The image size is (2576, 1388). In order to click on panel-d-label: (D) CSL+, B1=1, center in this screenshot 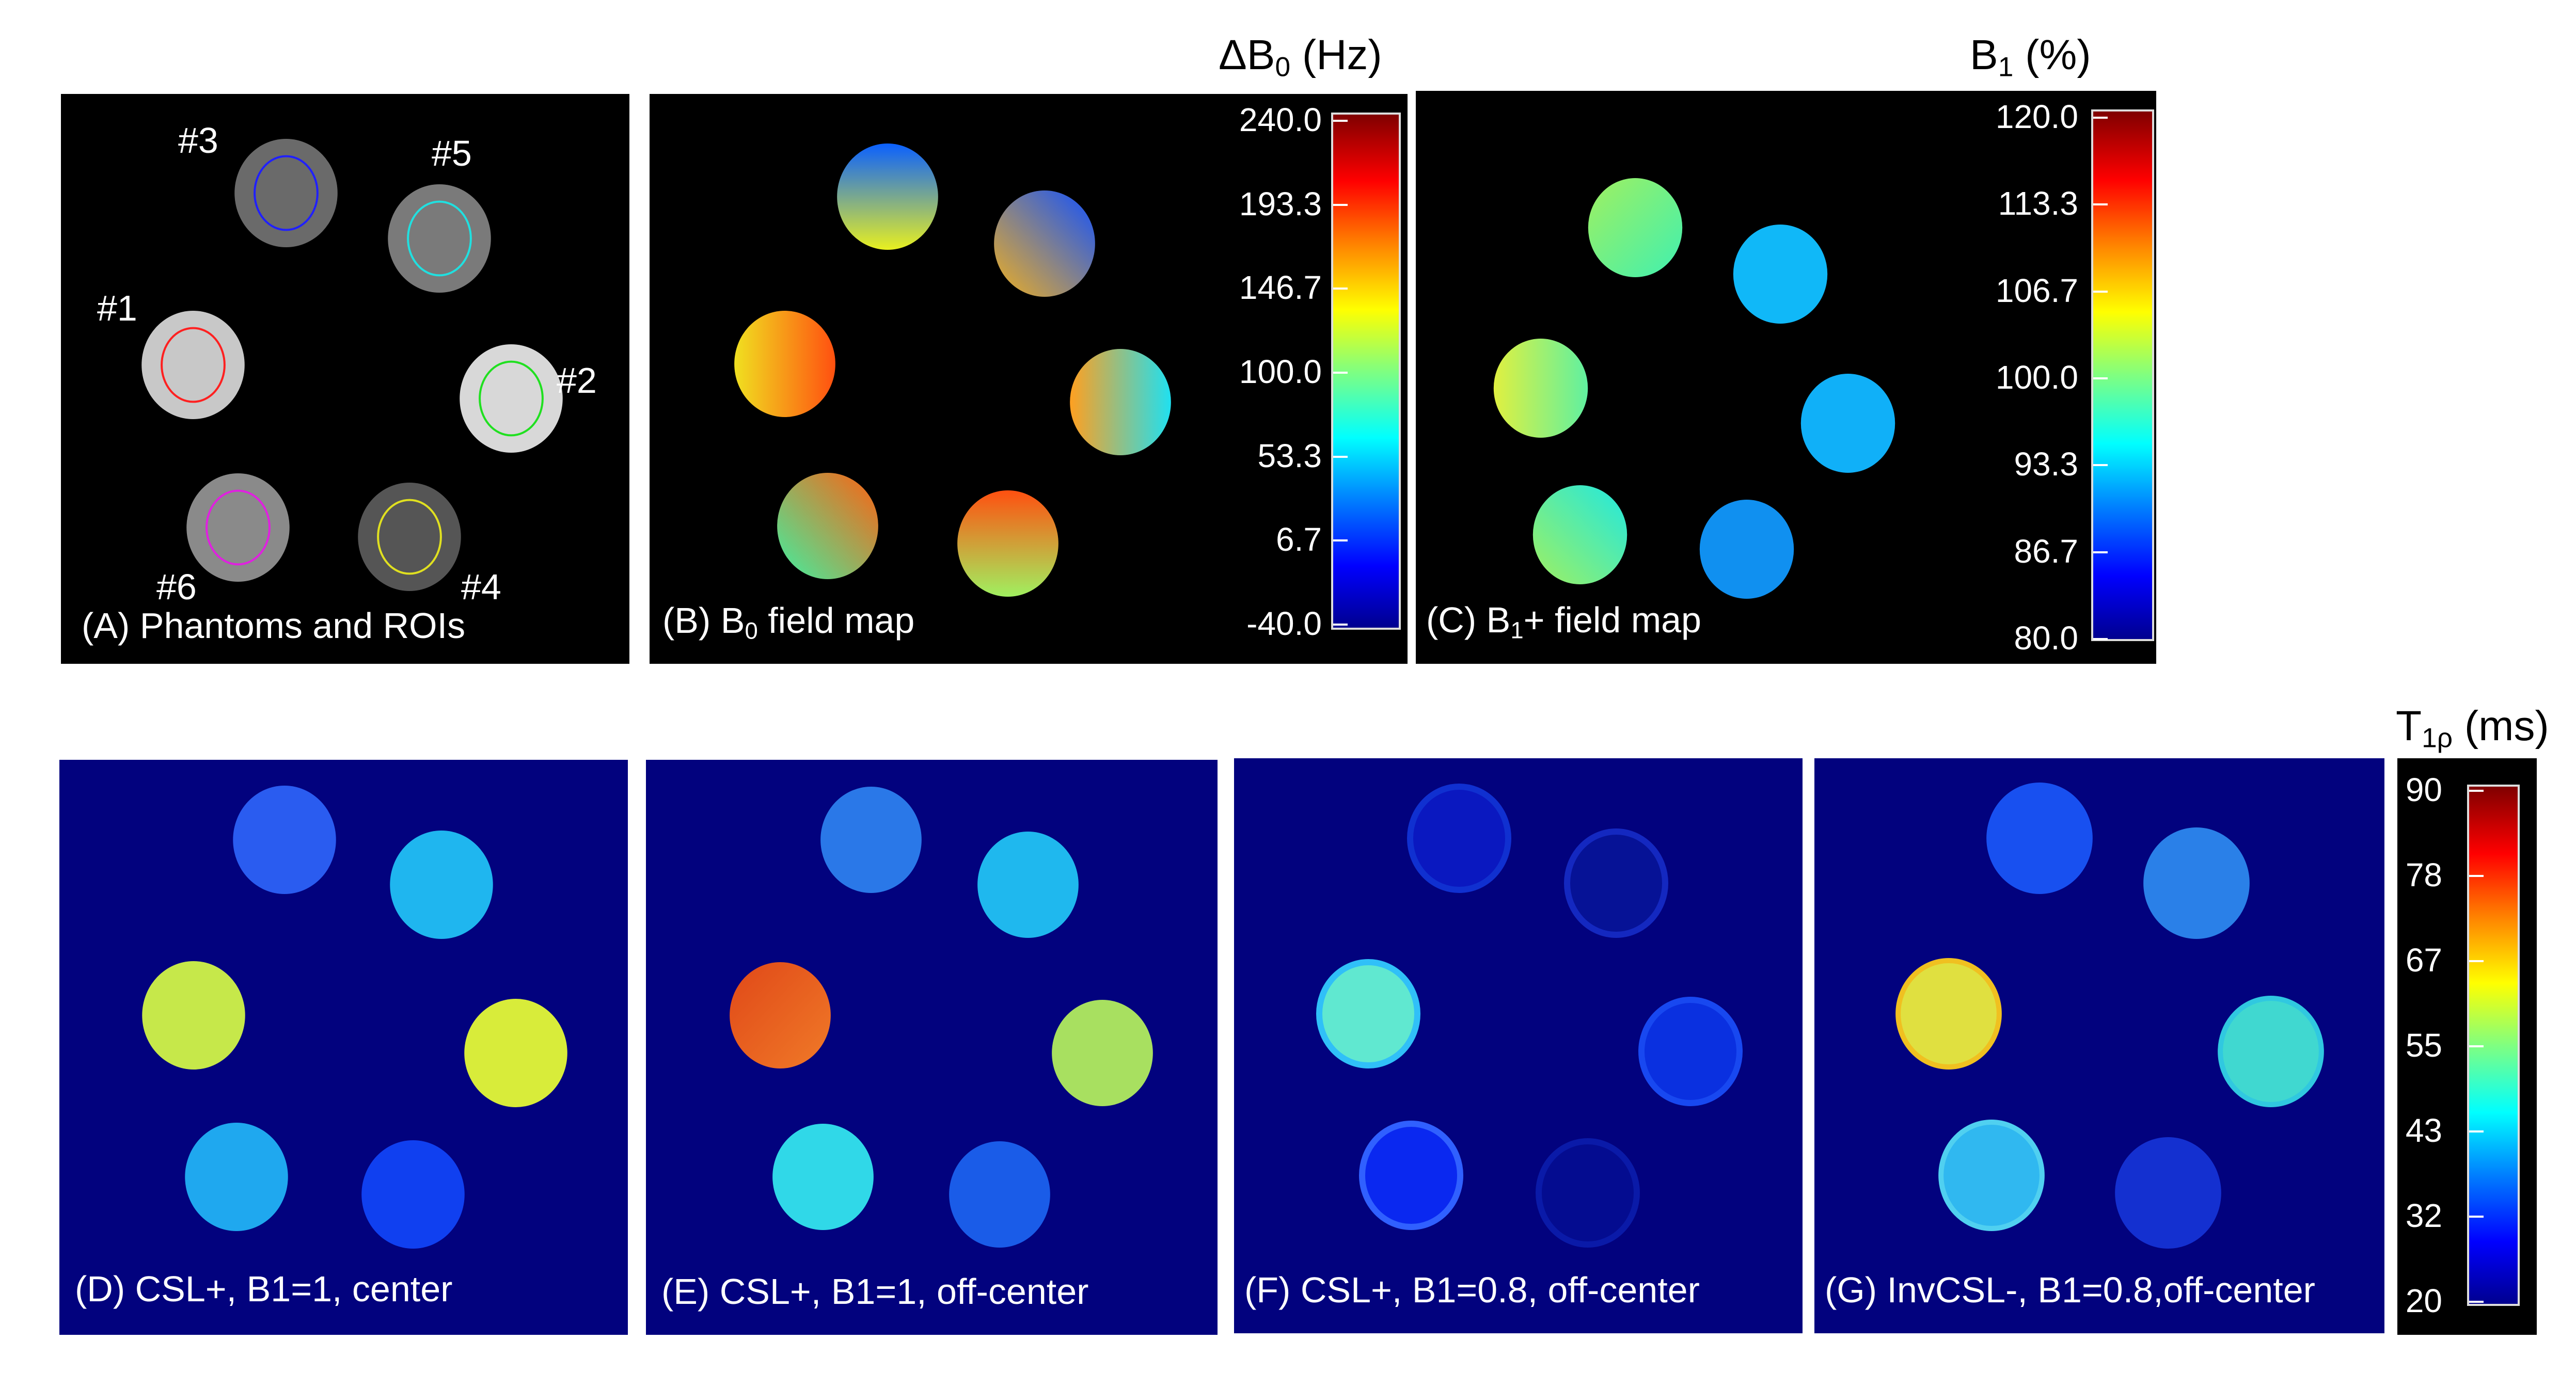, I will do `click(264, 1289)`.